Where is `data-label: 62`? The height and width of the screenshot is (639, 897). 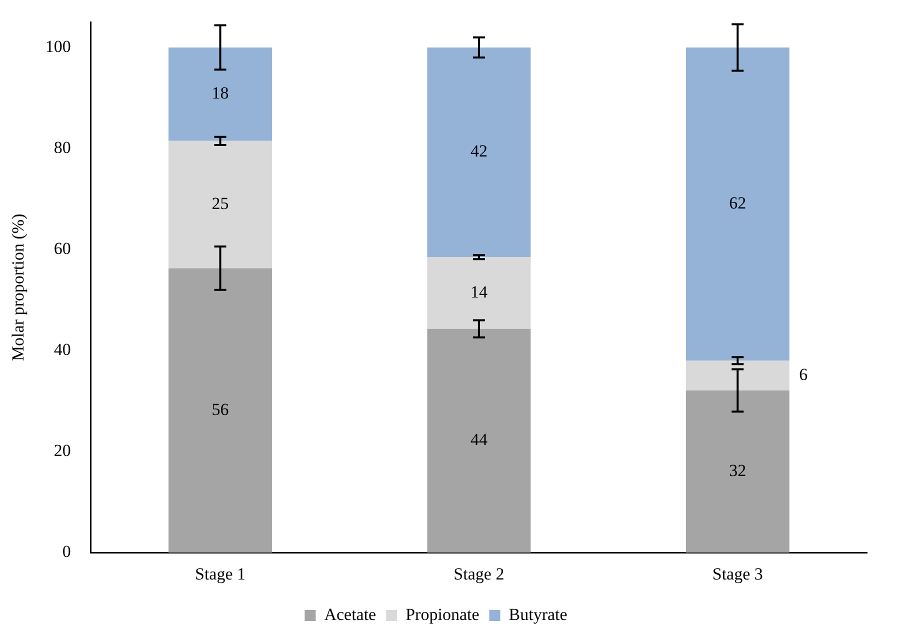
data-label: 62 is located at coordinates (737, 203).